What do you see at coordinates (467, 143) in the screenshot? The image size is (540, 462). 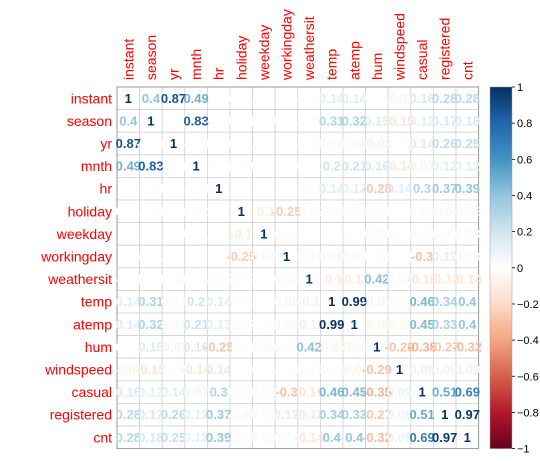 I see `cell-value: 0.25` at bounding box center [467, 143].